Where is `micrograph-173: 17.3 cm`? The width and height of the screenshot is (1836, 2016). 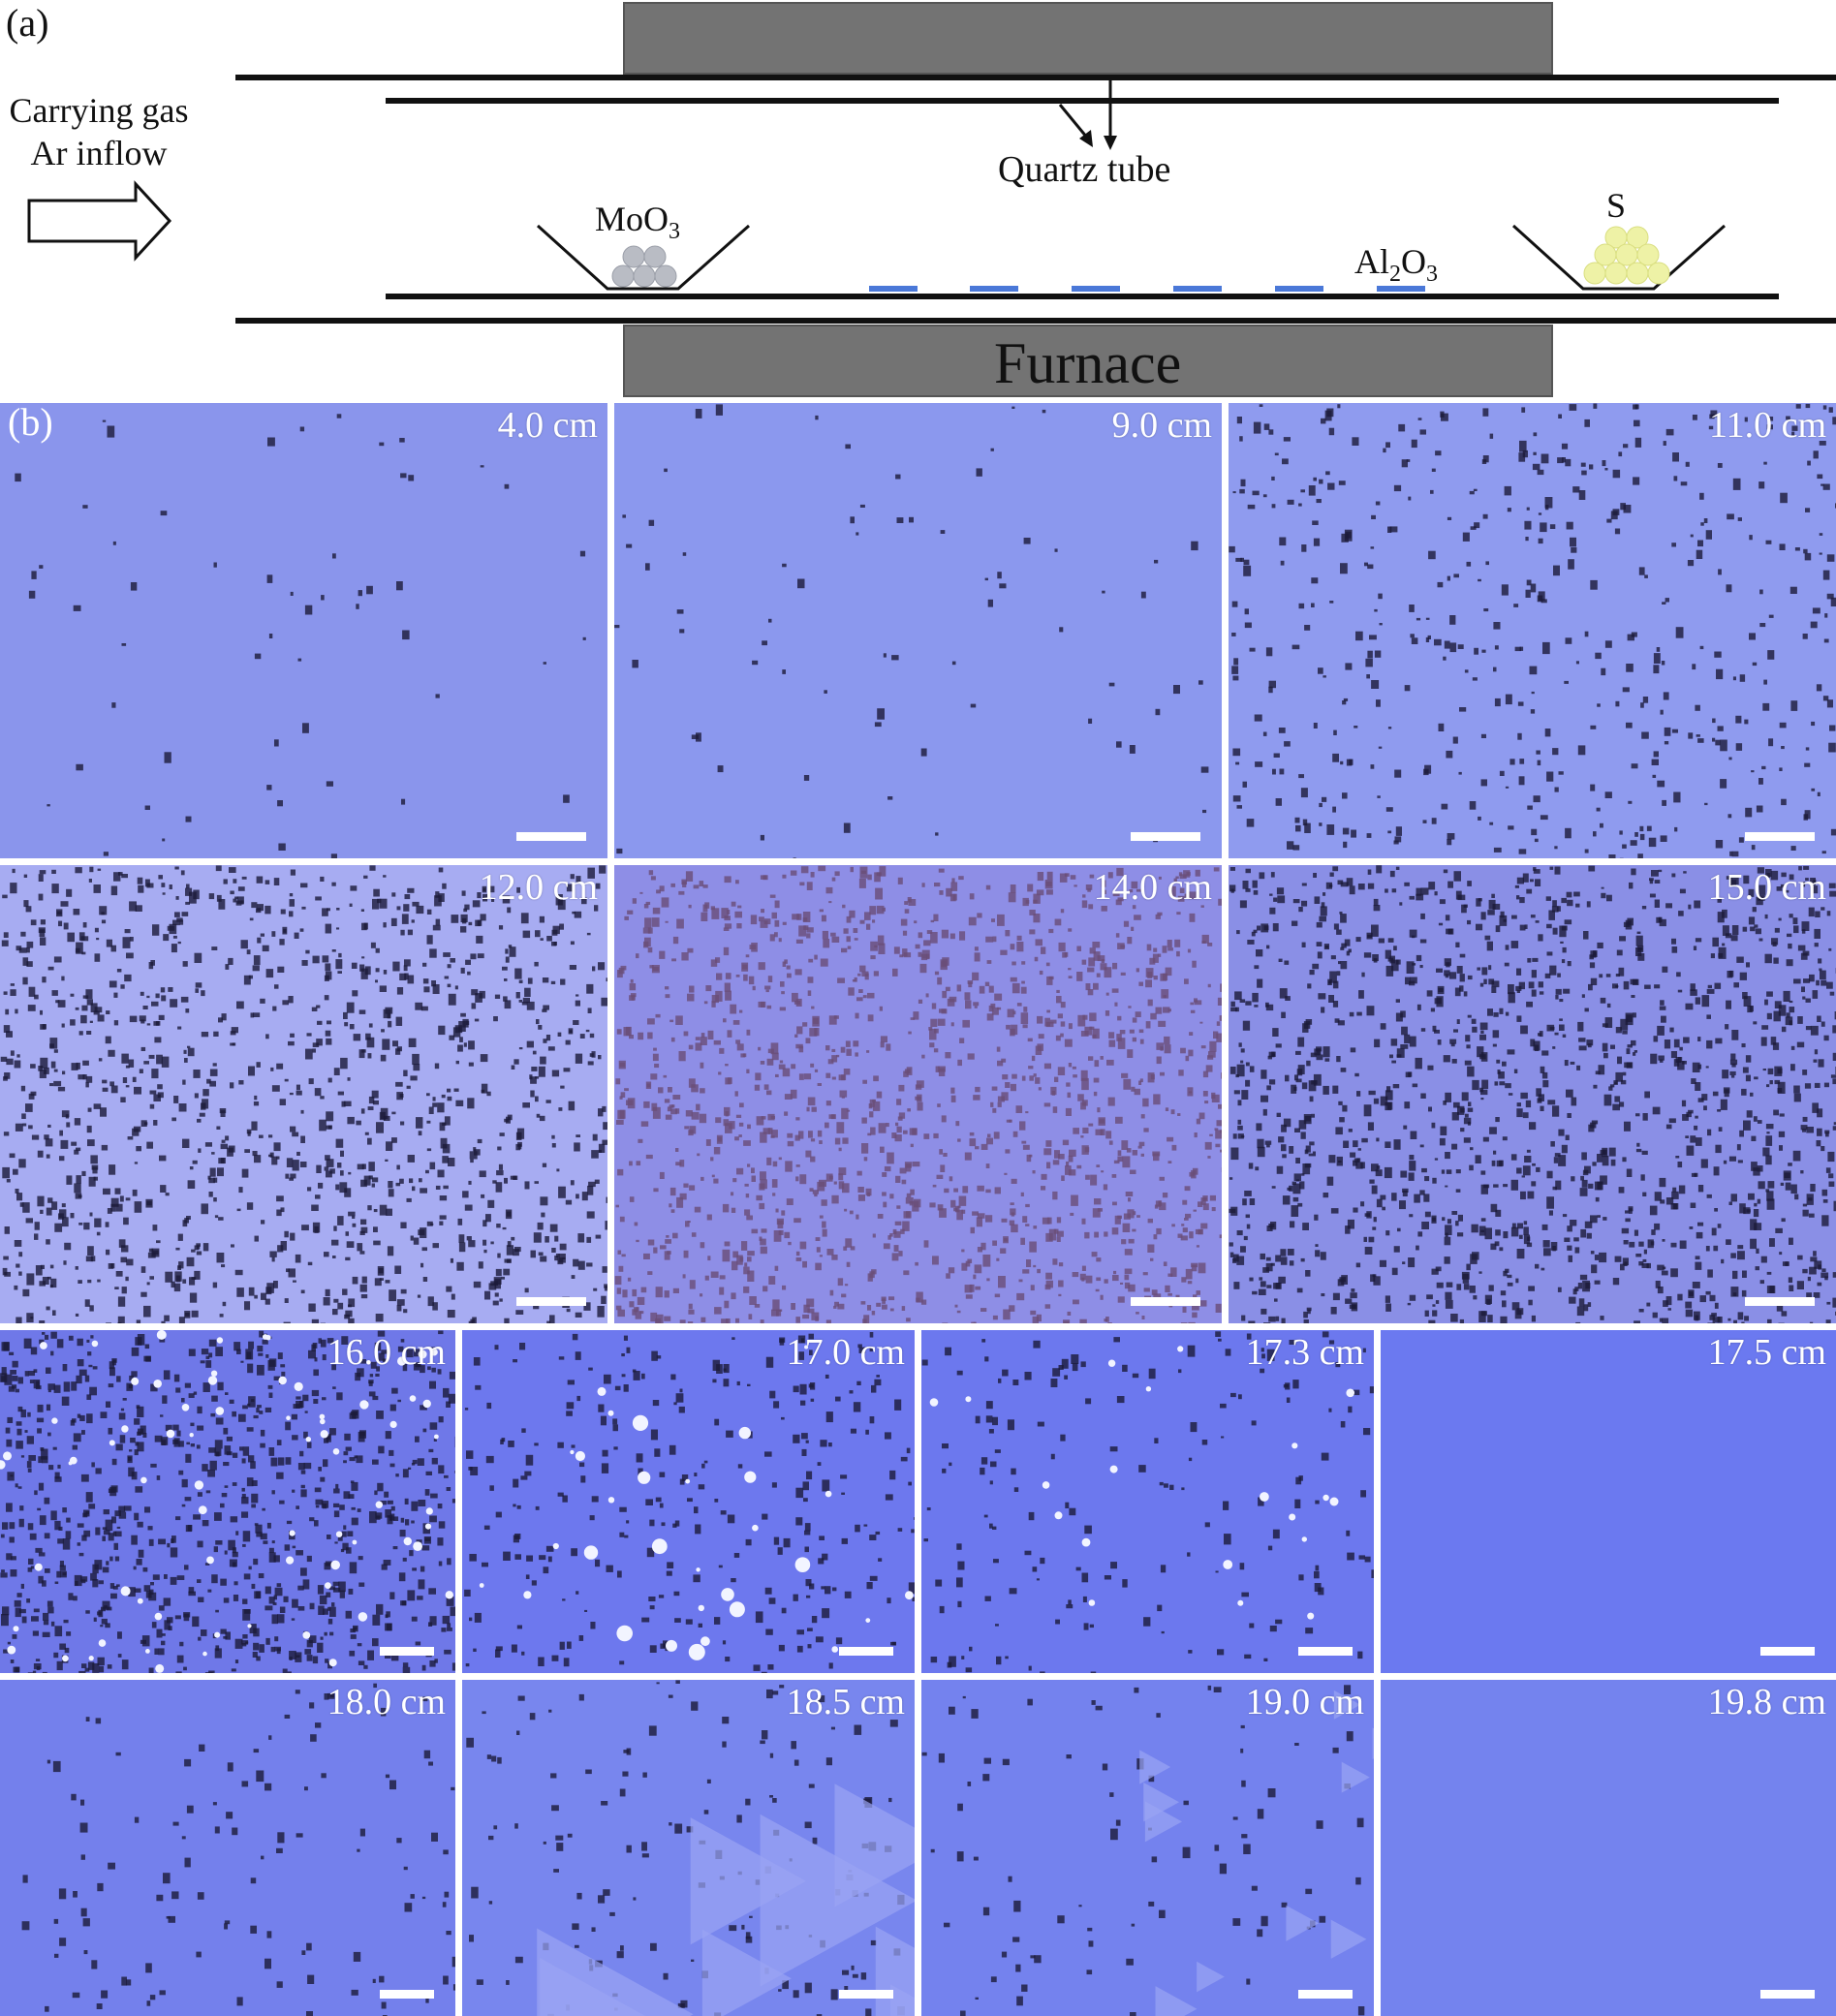 micrograph-173: 17.3 cm is located at coordinates (1147, 1501).